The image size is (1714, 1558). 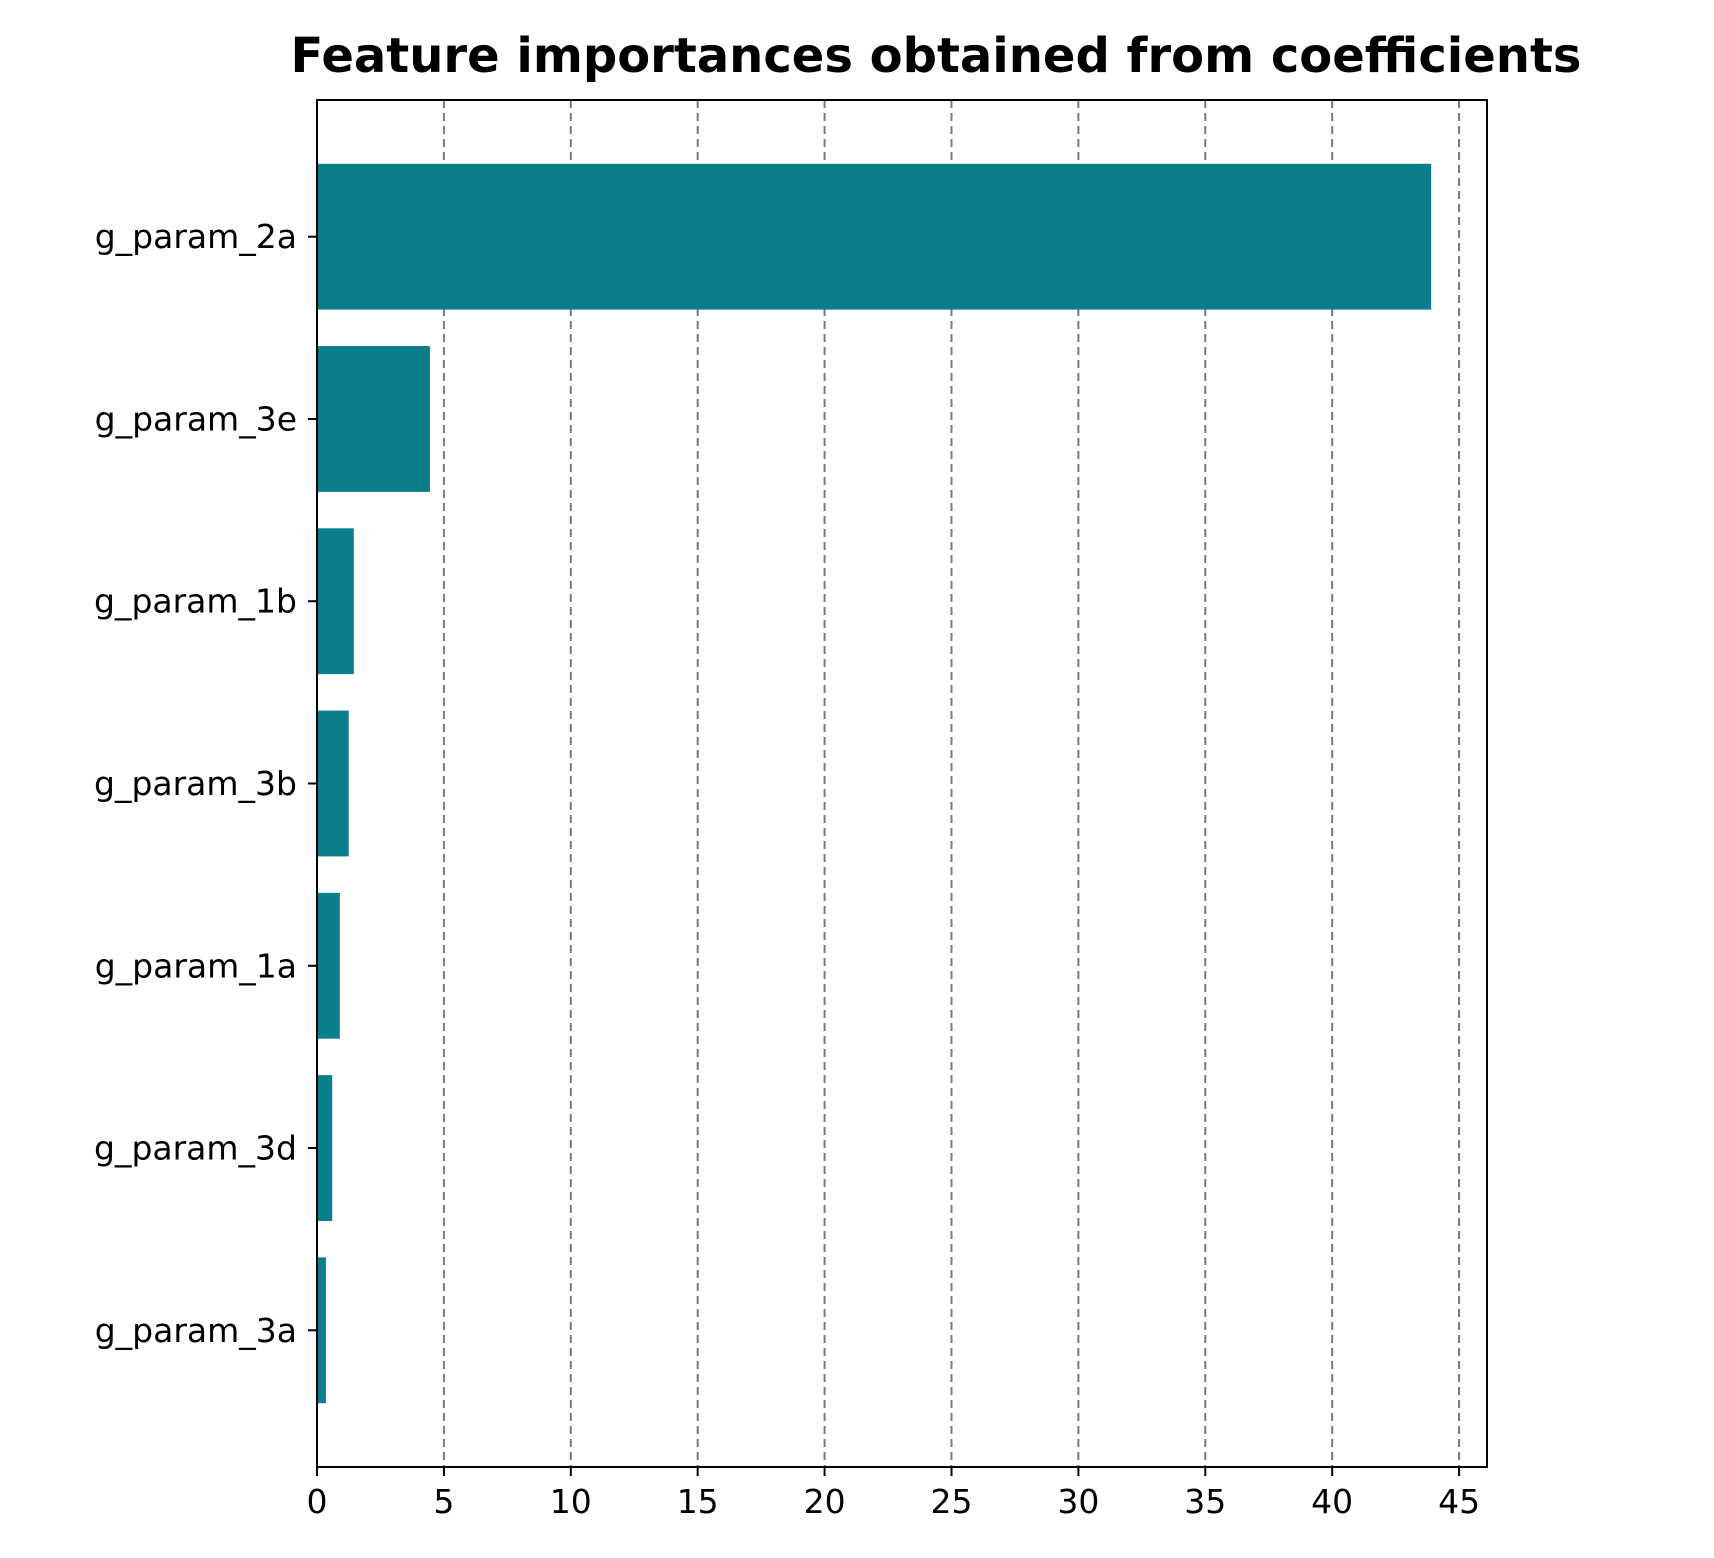 I want to click on x-tick-label: 0, so click(x=317, y=1501).